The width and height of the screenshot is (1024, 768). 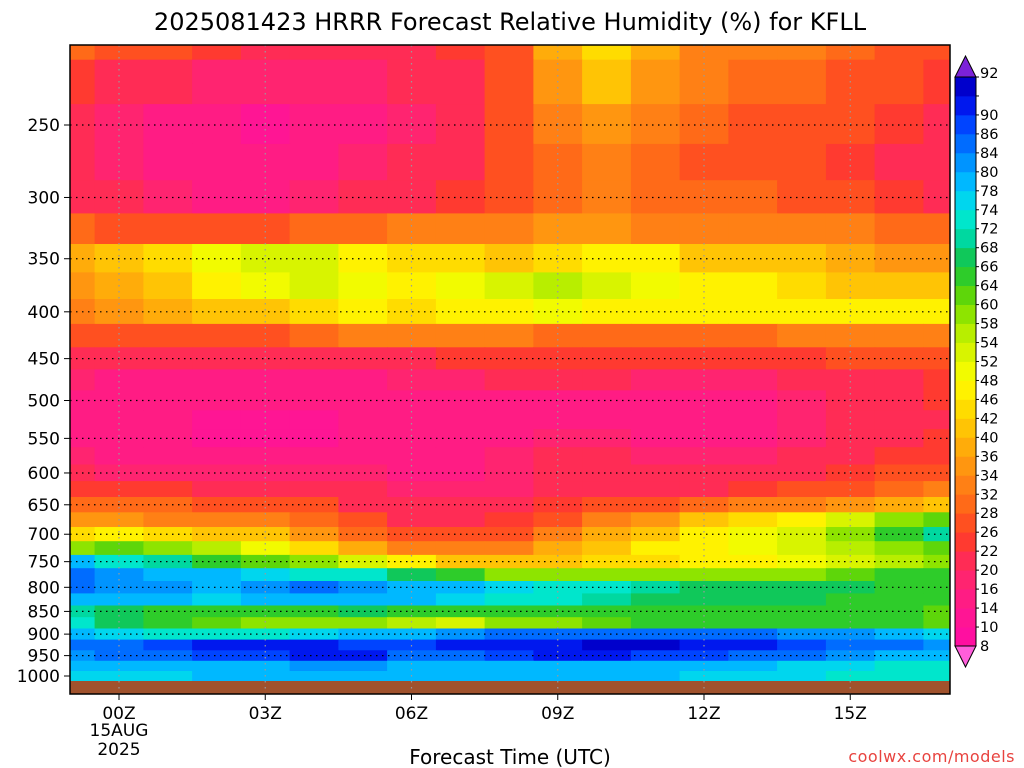 What do you see at coordinates (989, 249) in the screenshot?
I see `colorbar-label: 68` at bounding box center [989, 249].